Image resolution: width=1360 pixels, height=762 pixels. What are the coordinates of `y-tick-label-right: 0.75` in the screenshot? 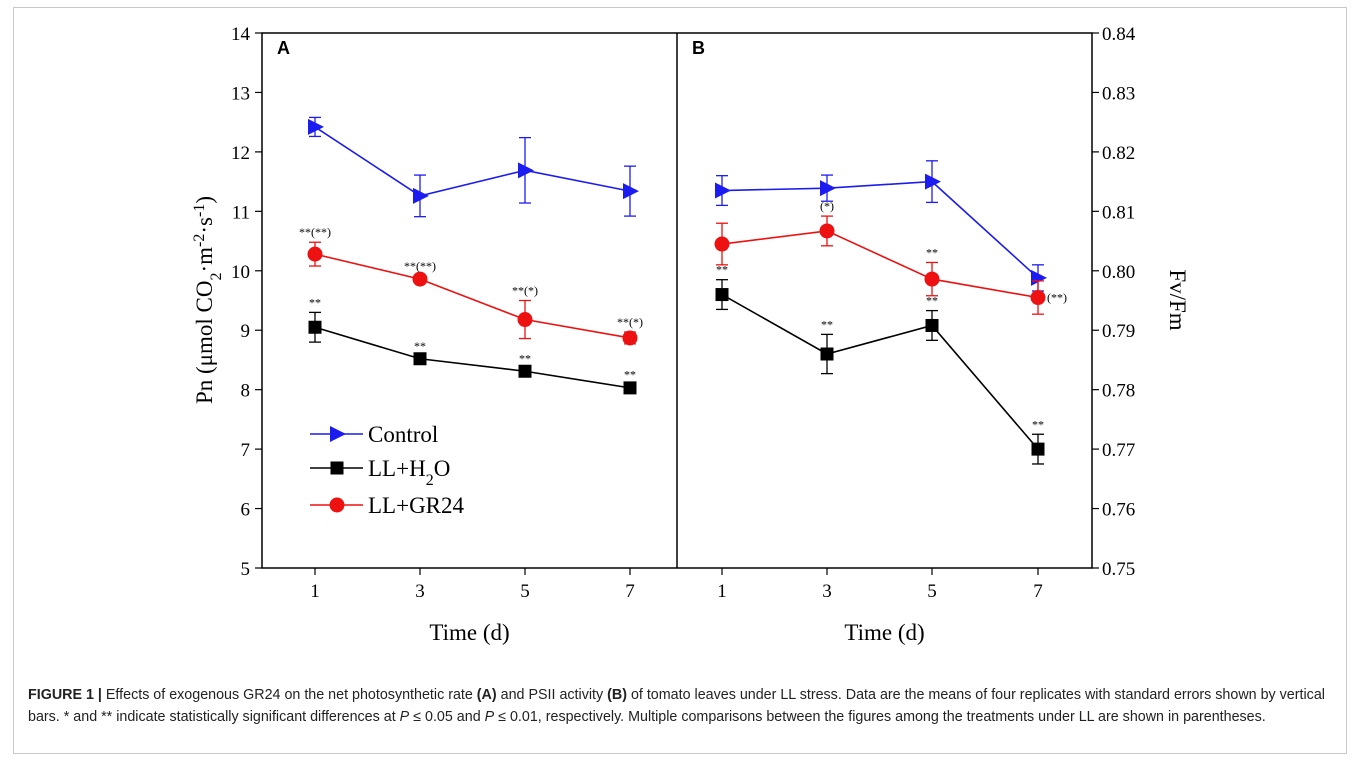 It's located at (1118, 569).